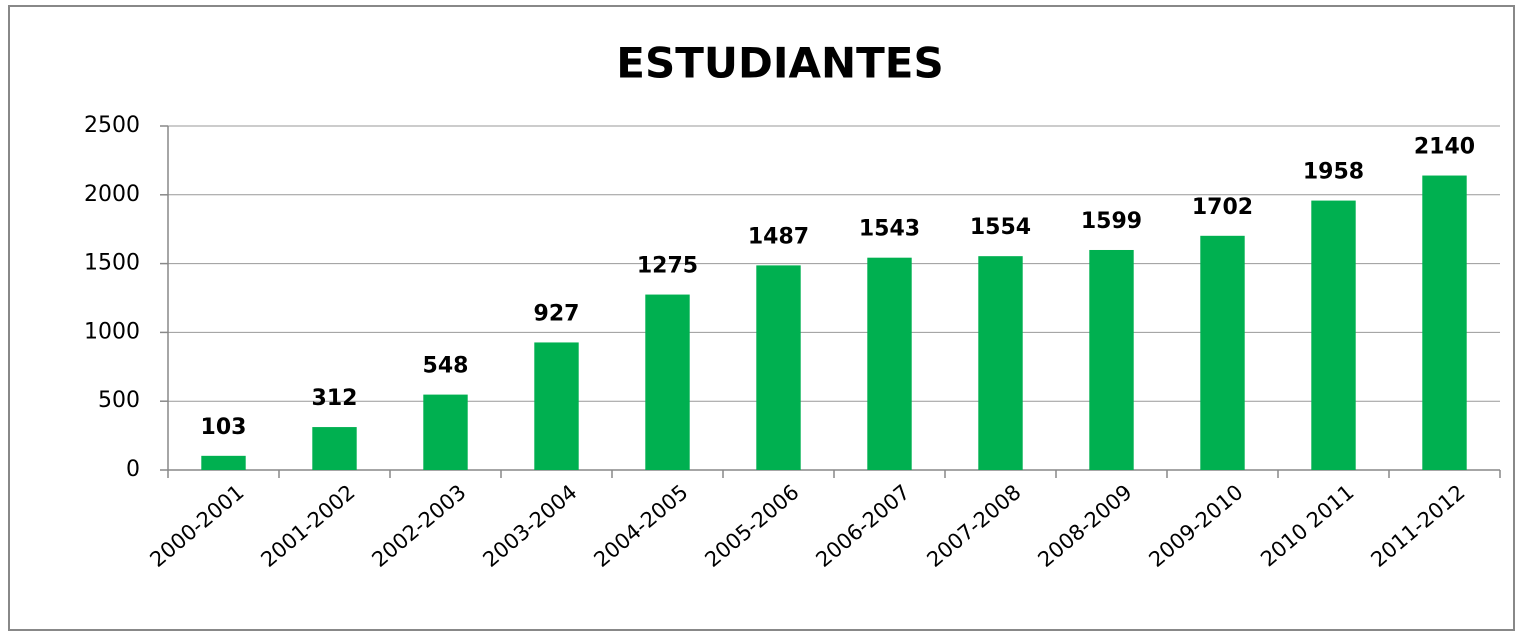 The width and height of the screenshot is (1522, 635). I want to click on y-tick-label: 0, so click(133, 469).